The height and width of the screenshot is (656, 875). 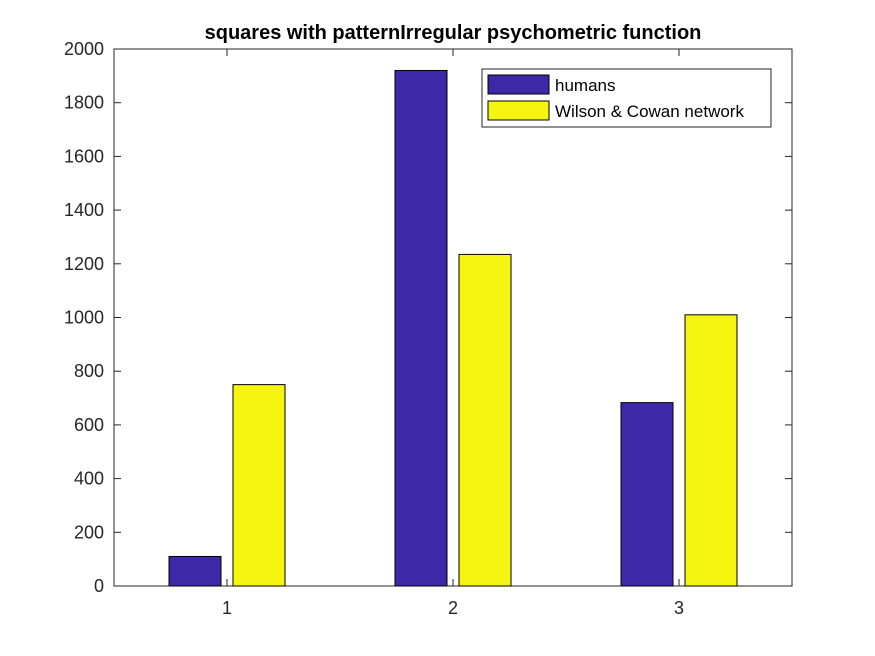 What do you see at coordinates (84, 210) in the screenshot?
I see `y-tick-label: 1400` at bounding box center [84, 210].